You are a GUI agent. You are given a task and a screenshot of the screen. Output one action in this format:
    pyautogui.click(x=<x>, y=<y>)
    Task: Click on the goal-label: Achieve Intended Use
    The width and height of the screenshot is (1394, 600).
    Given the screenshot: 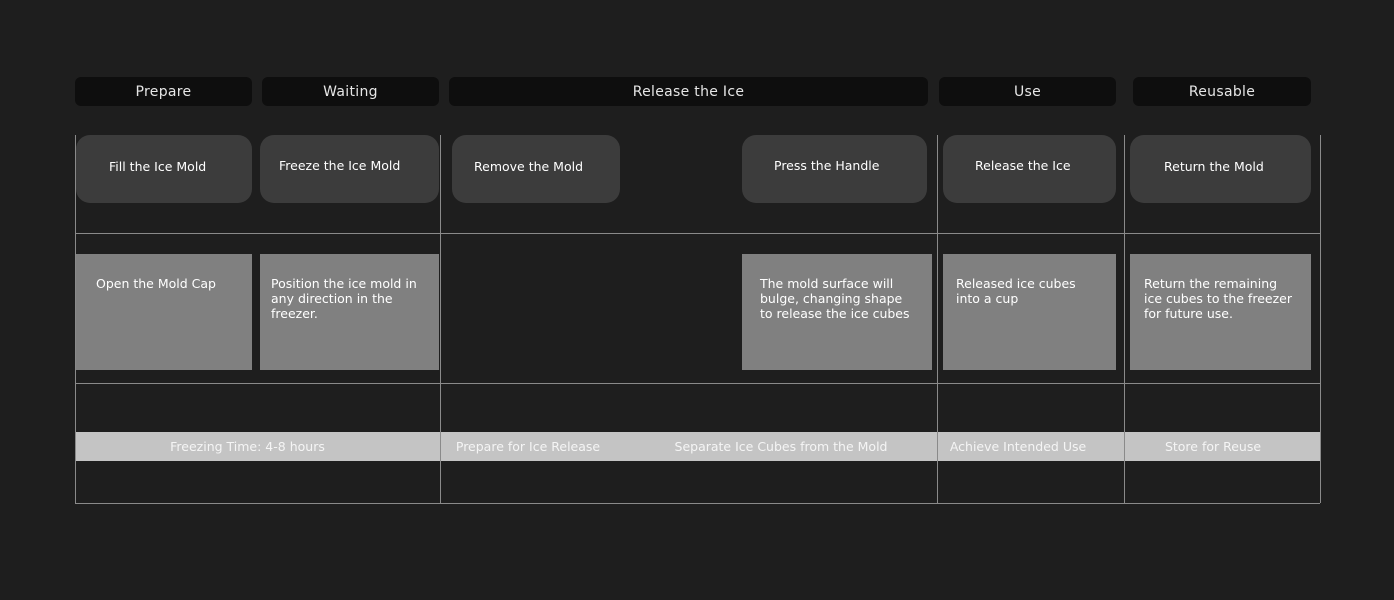 What is the action you would take?
    pyautogui.click(x=1018, y=446)
    